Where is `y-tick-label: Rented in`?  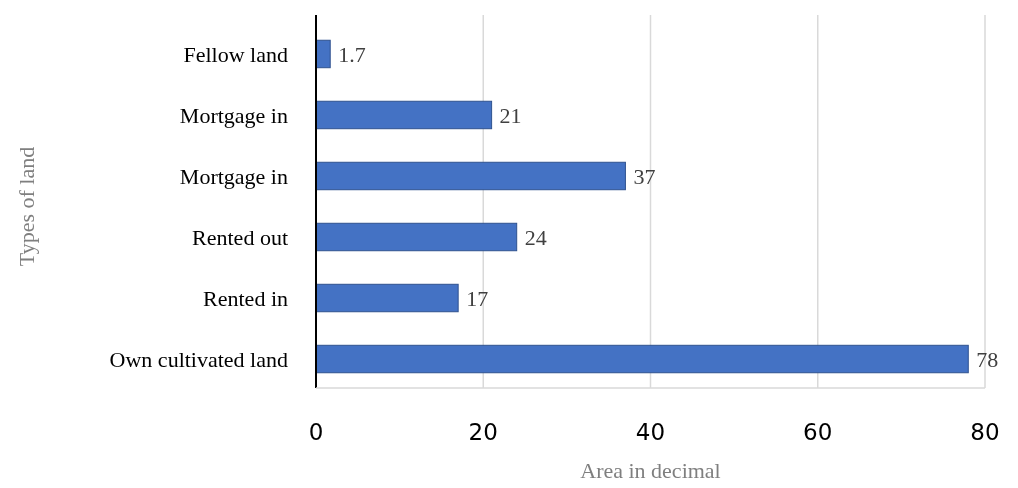
y-tick-label: Rented in is located at coordinates (245, 298).